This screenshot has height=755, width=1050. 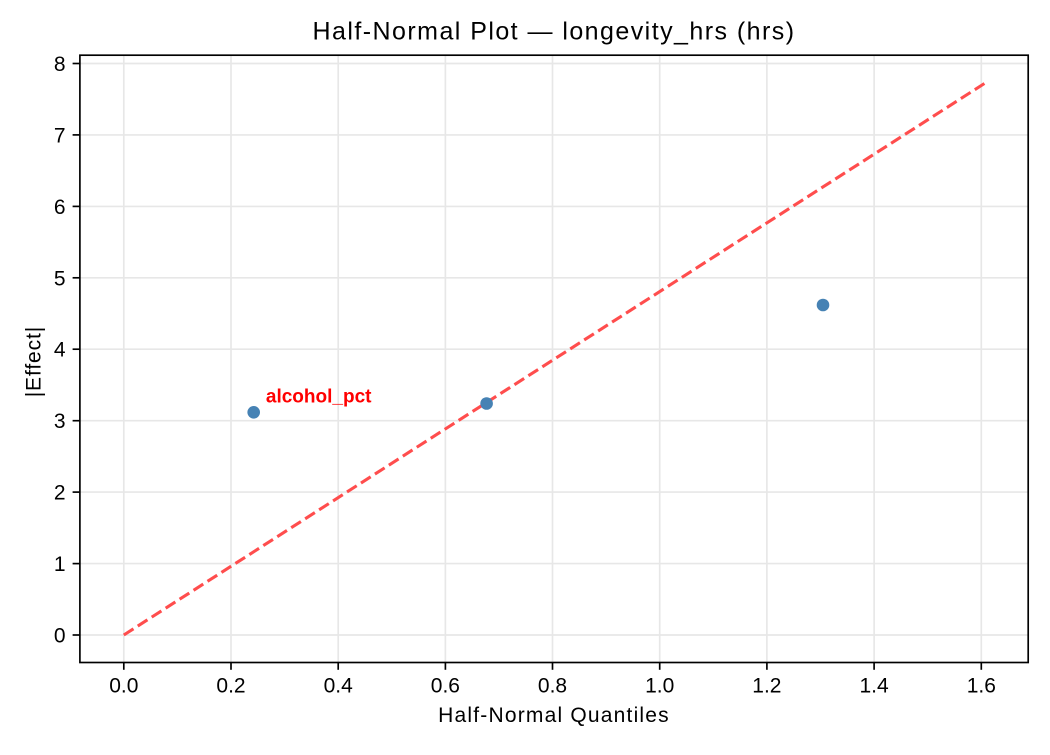 I want to click on svg-text: 6, so click(x=60, y=207).